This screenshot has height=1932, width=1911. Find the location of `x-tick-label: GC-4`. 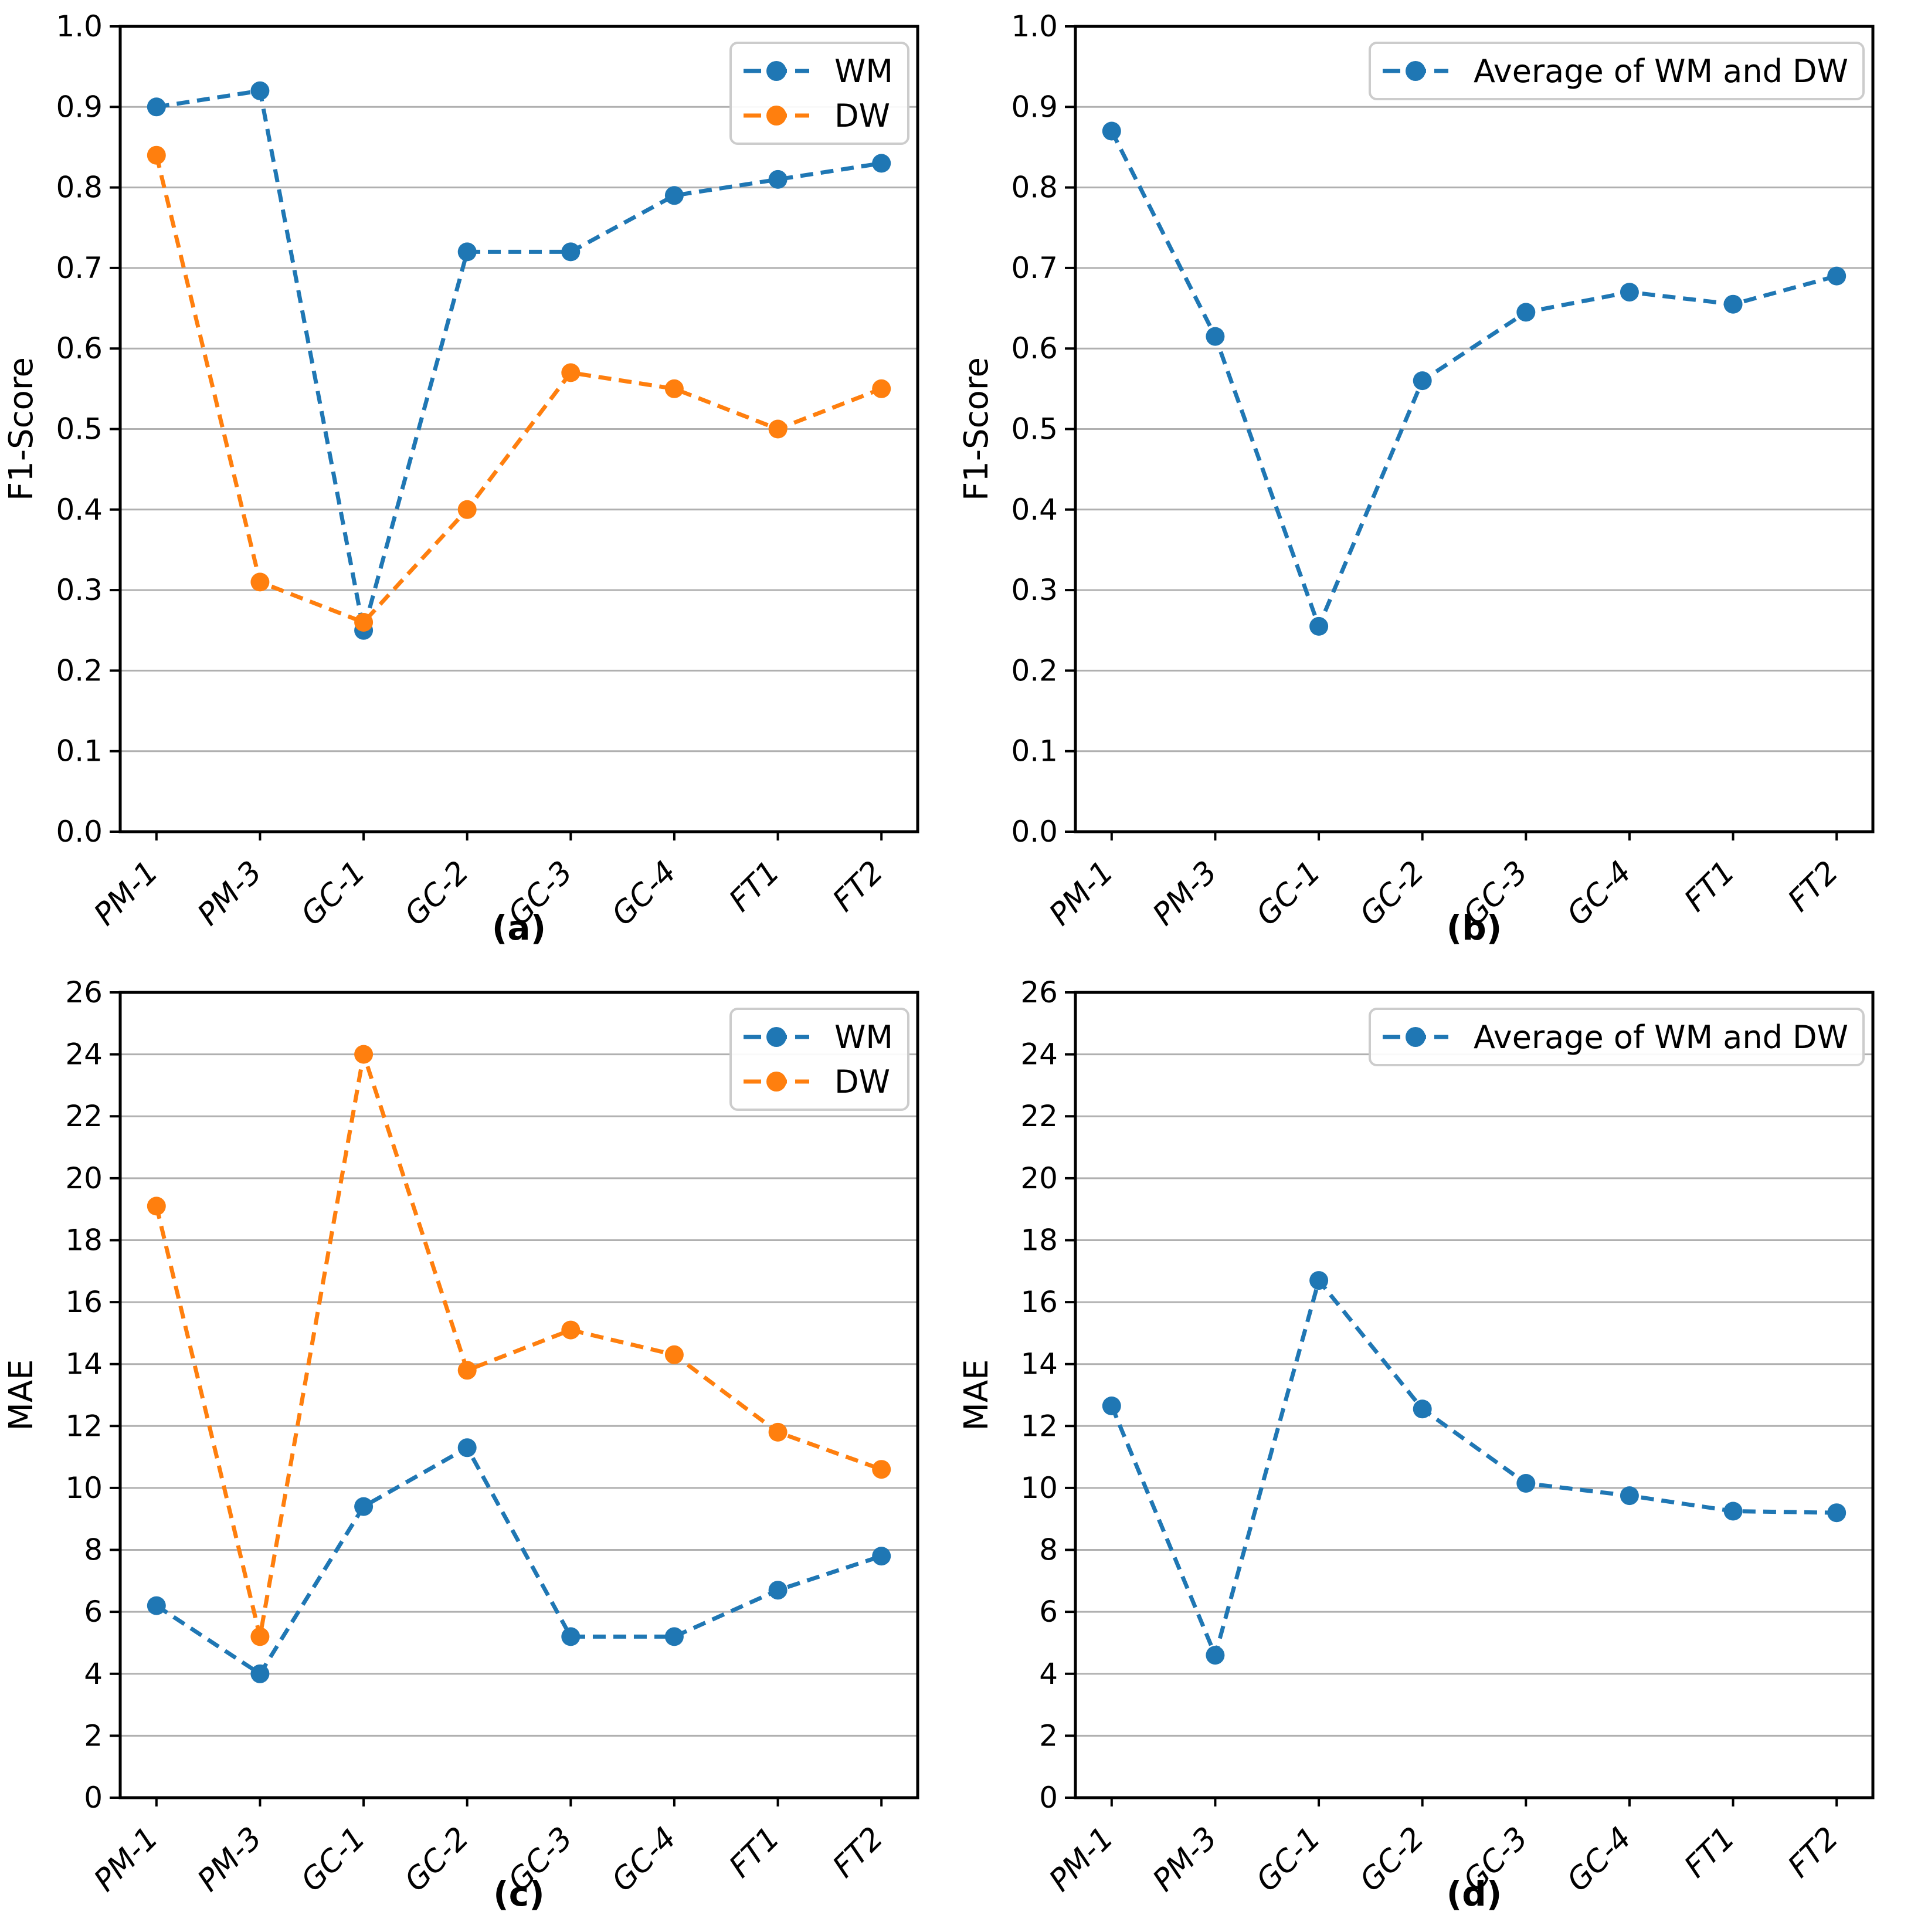

x-tick-label: GC-4 is located at coordinates (1599, 1860).